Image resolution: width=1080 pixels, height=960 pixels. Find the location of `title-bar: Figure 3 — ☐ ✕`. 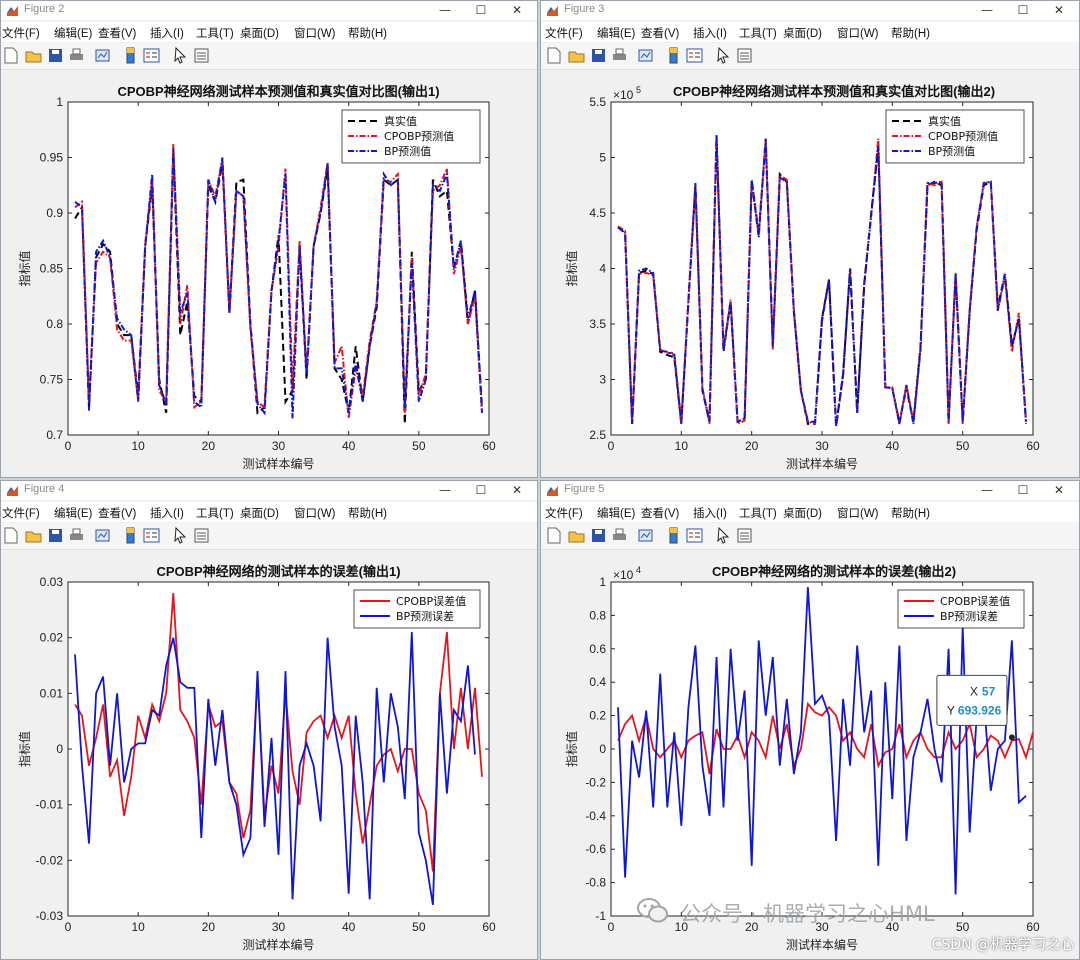

title-bar: Figure 3 — ☐ ✕ is located at coordinates (810, 10).